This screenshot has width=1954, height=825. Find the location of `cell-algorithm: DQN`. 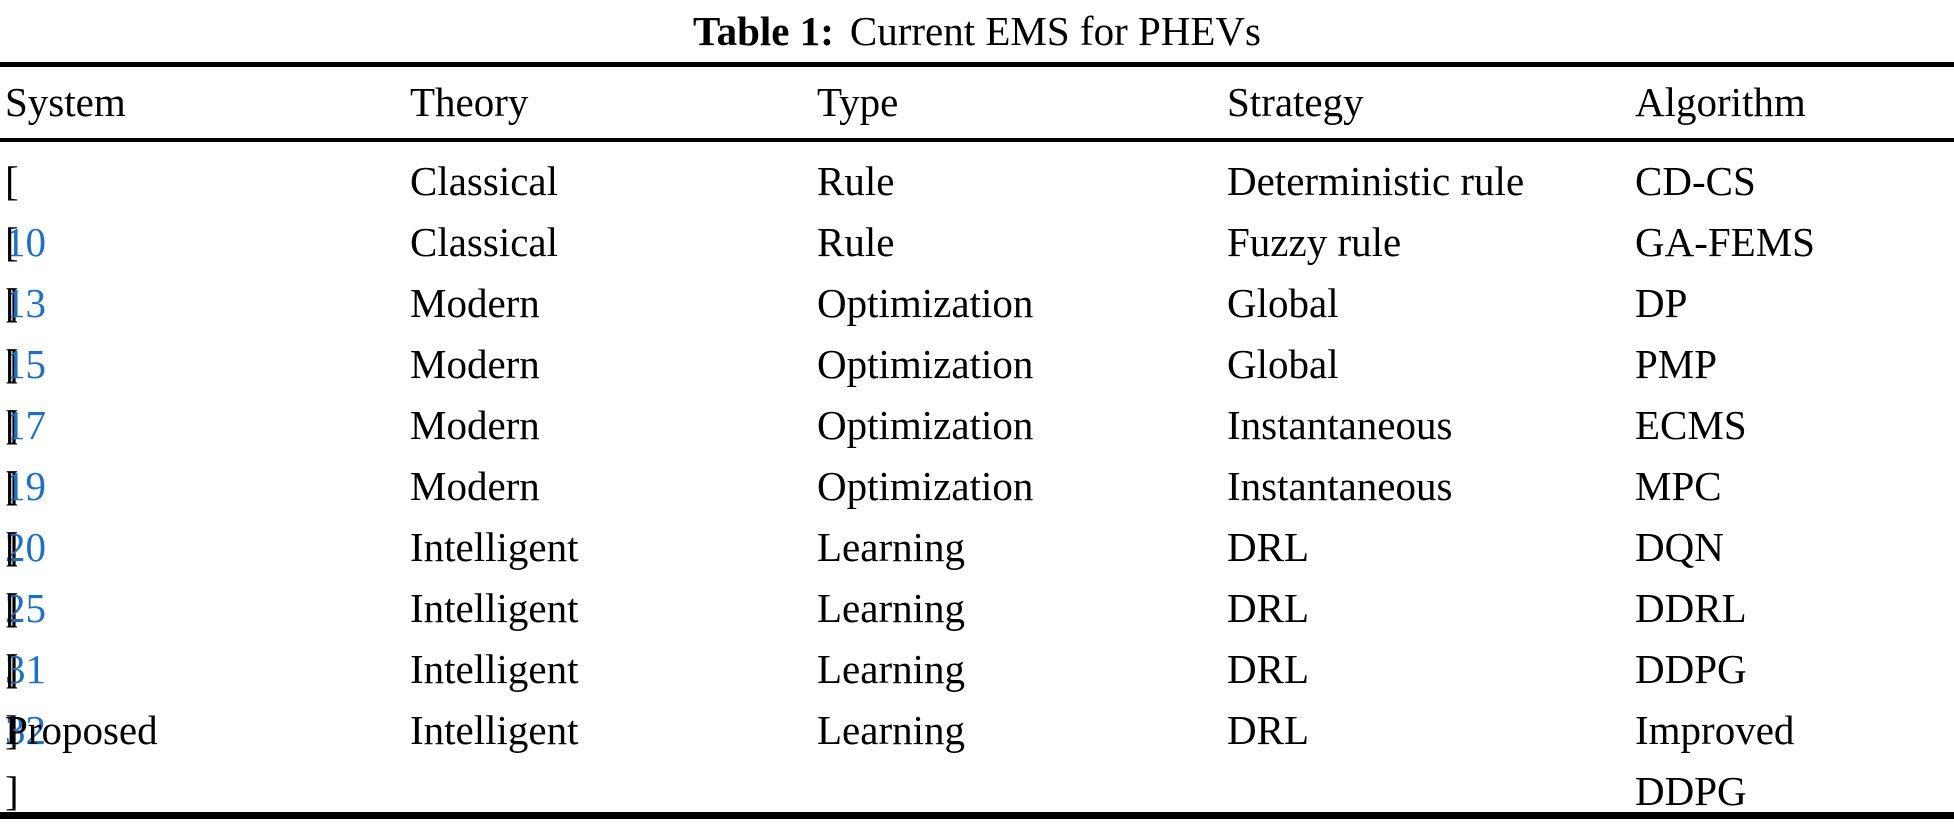

cell-algorithm: DQN is located at coordinates (1679, 547).